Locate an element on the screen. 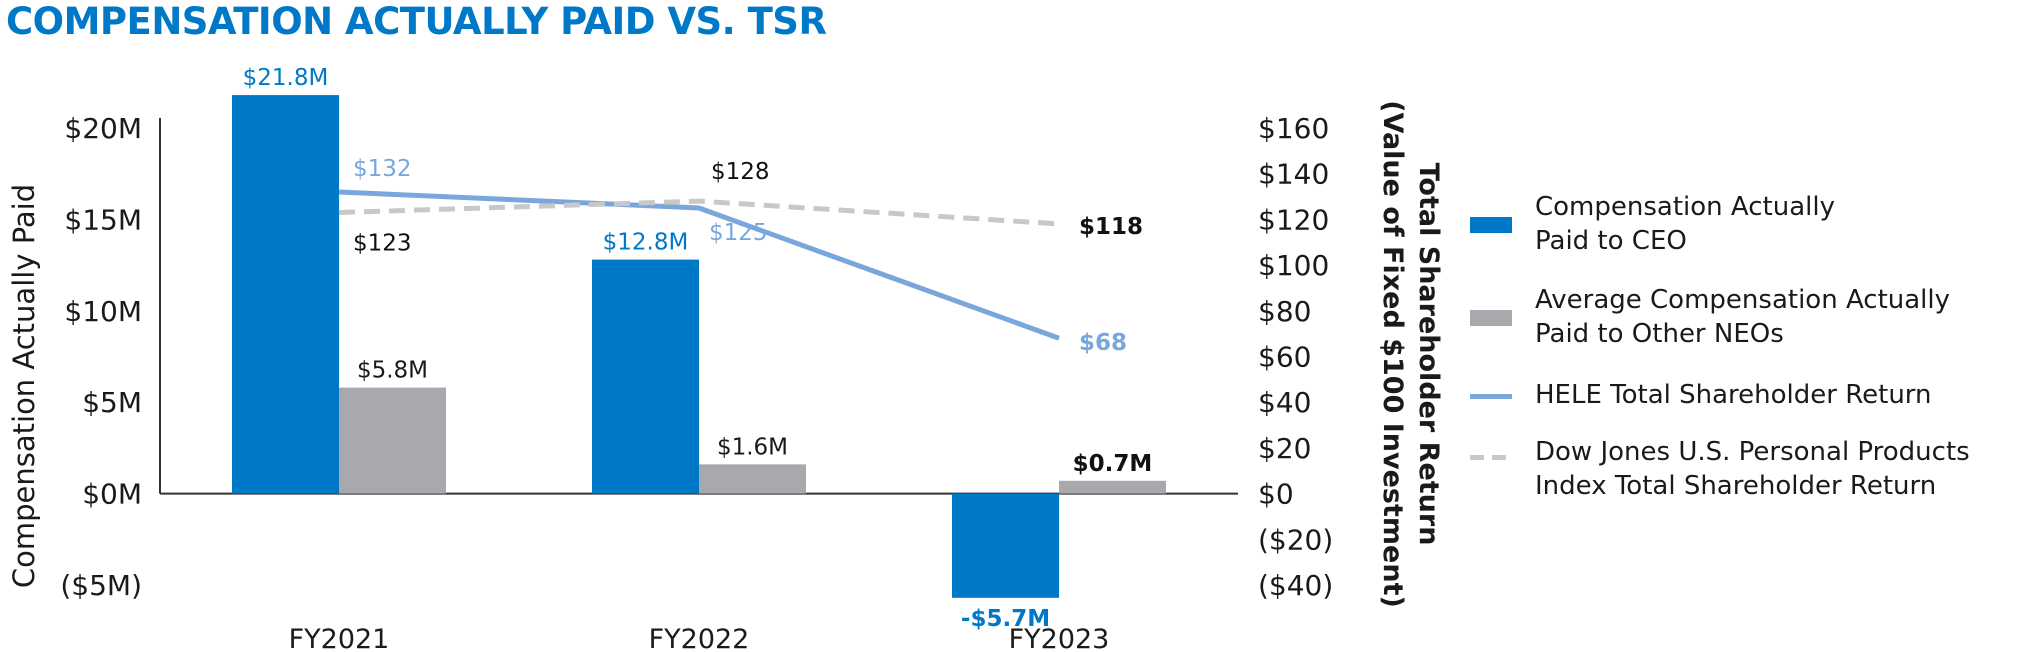  left-axis-tick-label: $10M is located at coordinates (103, 311).